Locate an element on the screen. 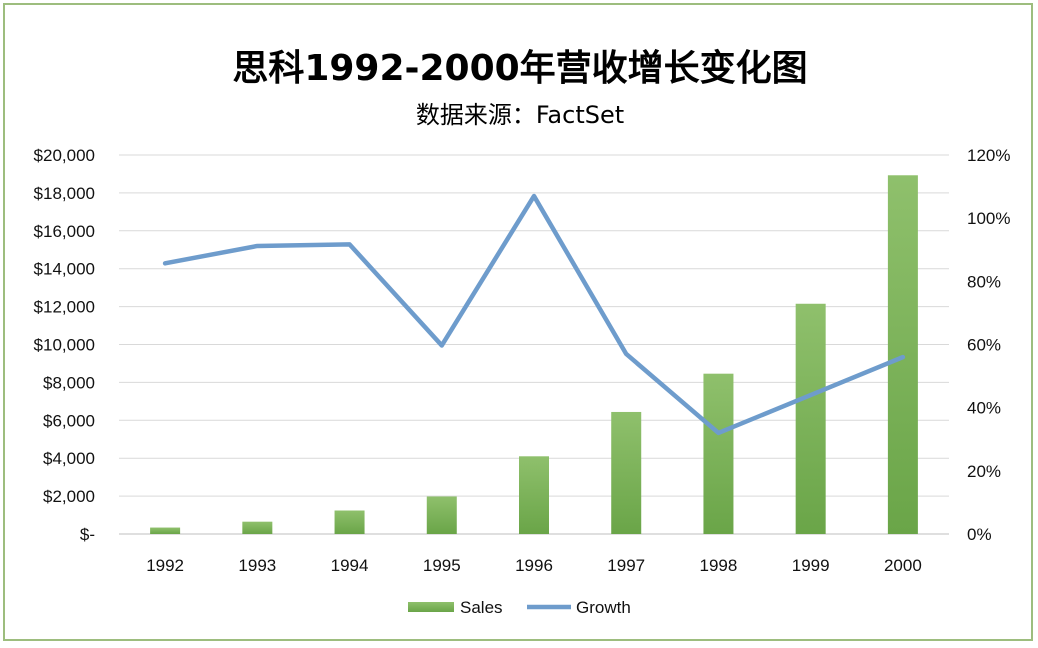  x-tick-label: 1998 is located at coordinates (719, 565).